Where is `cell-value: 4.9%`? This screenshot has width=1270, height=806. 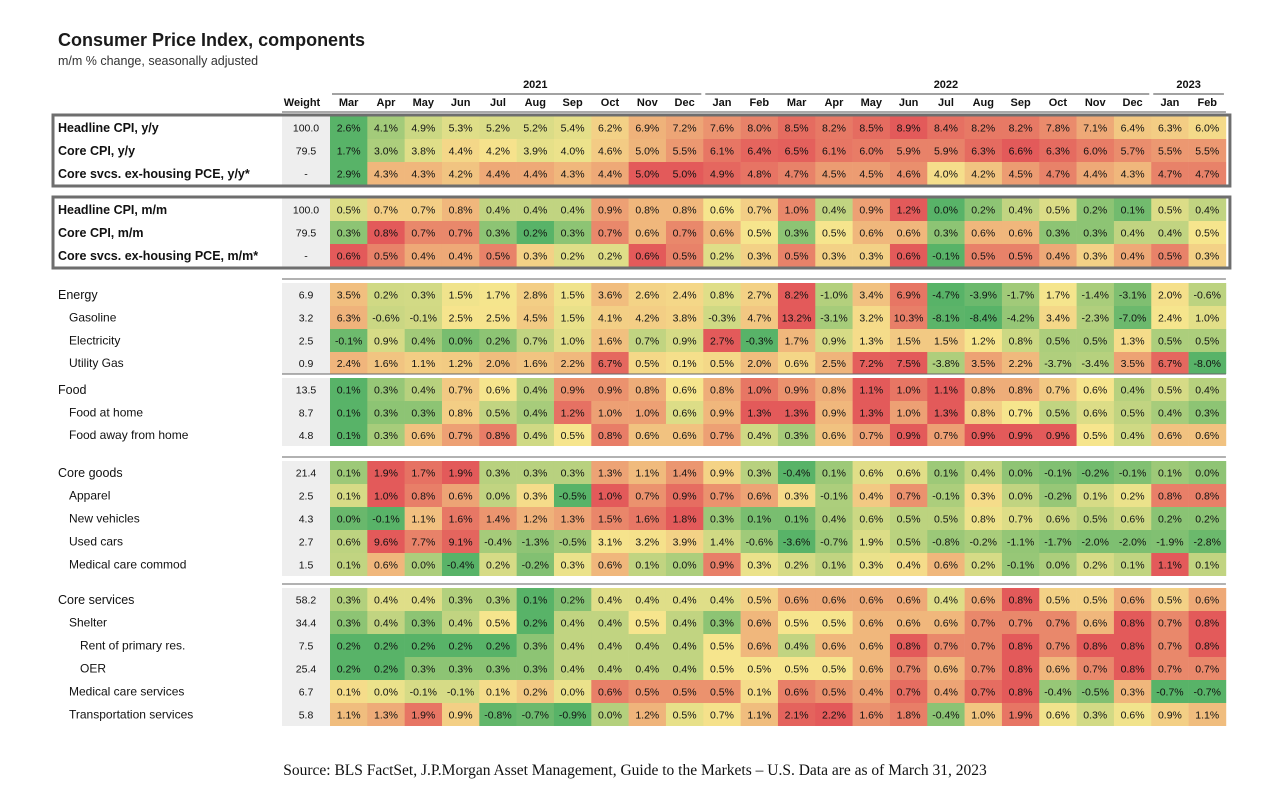 cell-value: 4.9% is located at coordinates (722, 174).